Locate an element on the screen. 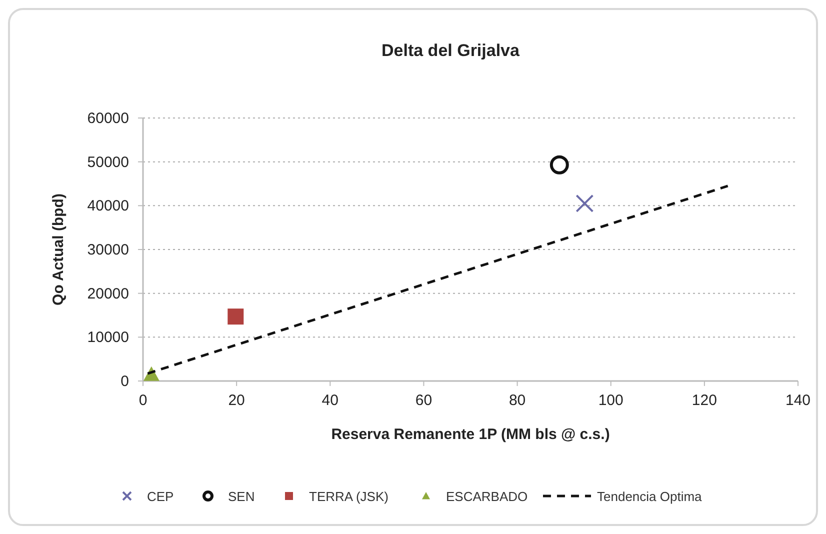  y-tick-label: 0 is located at coordinates (124, 381).